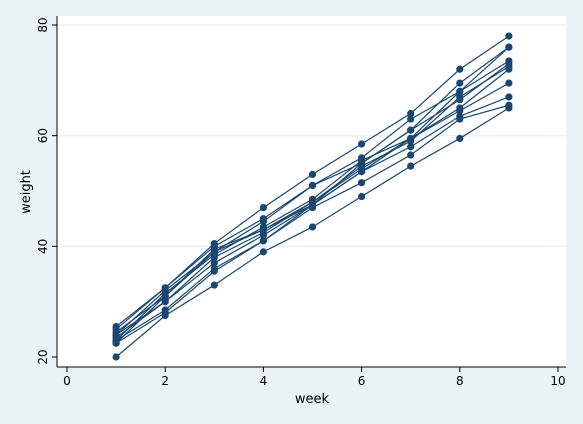  I want to click on y-axis-title: weight, so click(26, 192).